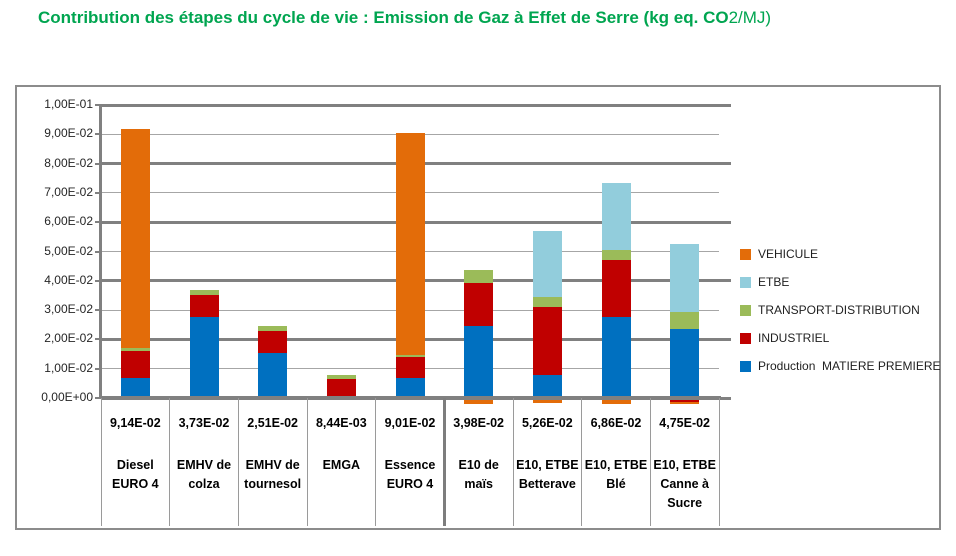  What do you see at coordinates (68, 309) in the screenshot?
I see `y-axis-label: 3,00E-02` at bounding box center [68, 309].